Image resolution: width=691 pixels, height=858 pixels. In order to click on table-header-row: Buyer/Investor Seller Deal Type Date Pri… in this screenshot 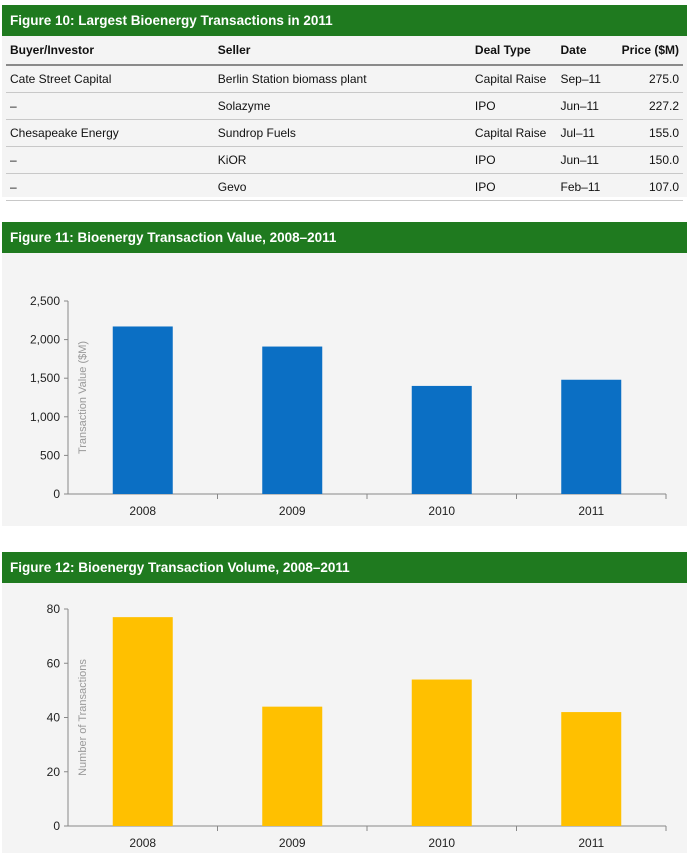, I will do `click(344, 51)`.